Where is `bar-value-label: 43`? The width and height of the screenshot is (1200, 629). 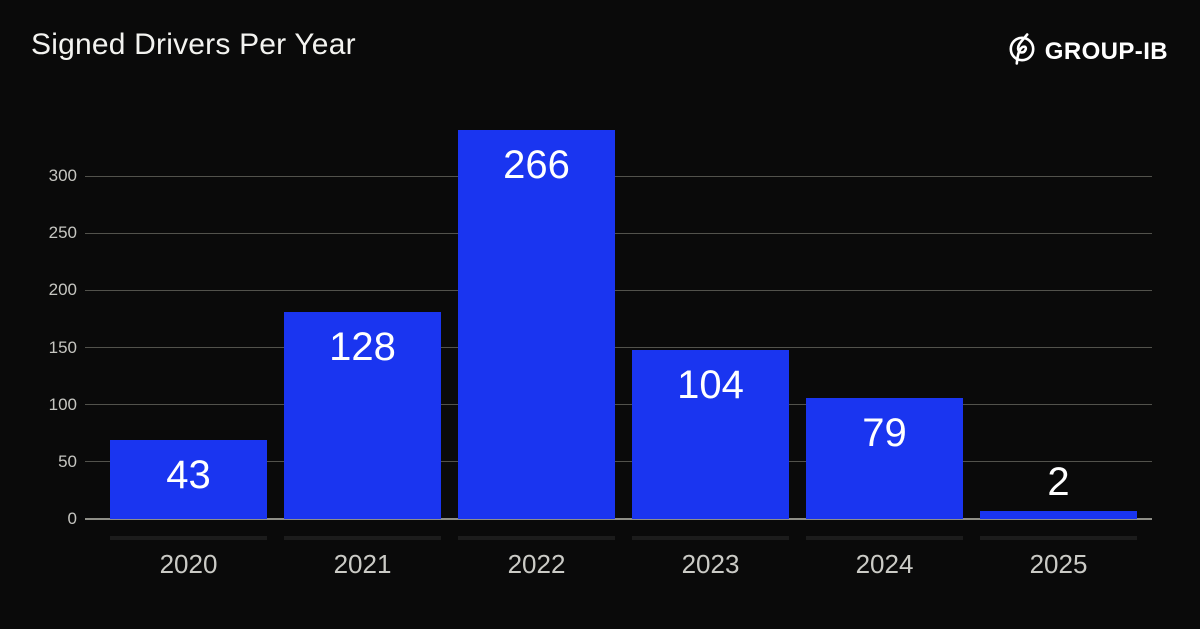
bar-value-label: 43 is located at coordinates (188, 475).